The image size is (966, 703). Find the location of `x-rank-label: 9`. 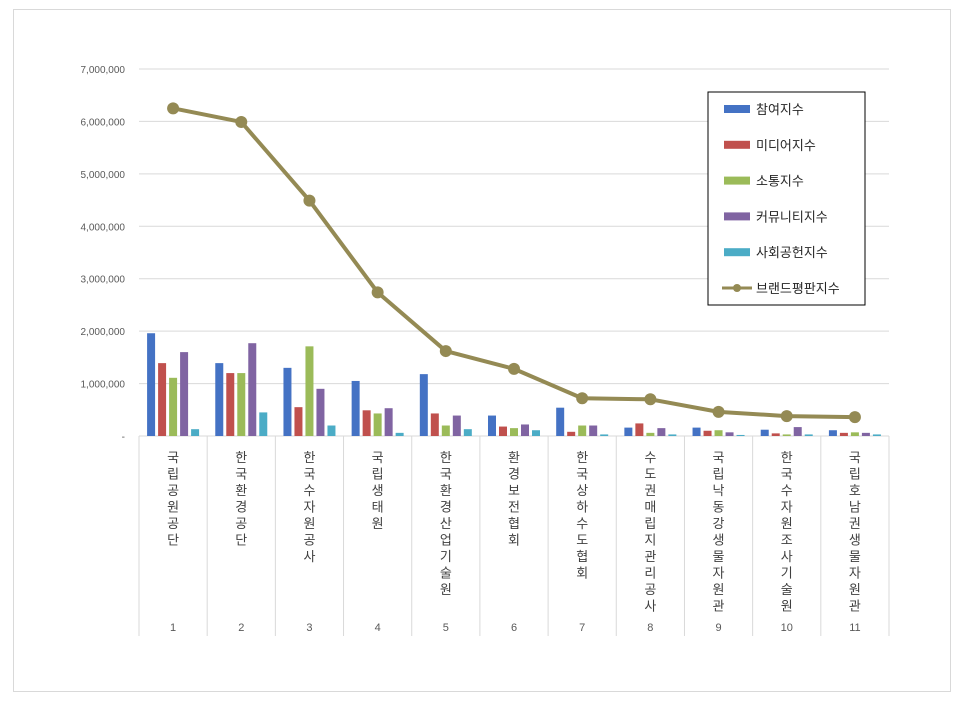

x-rank-label: 9 is located at coordinates (718, 628).